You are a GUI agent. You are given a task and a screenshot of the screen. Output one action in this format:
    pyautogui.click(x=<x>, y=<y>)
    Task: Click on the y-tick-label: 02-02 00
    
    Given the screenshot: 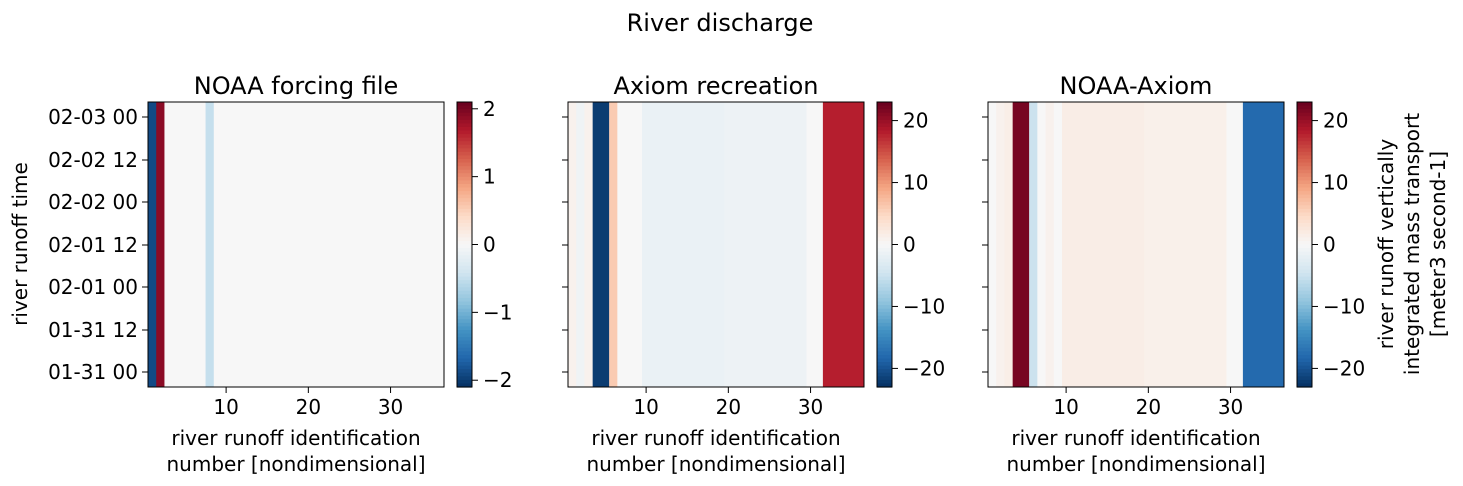 What is the action you would take?
    pyautogui.click(x=93, y=202)
    